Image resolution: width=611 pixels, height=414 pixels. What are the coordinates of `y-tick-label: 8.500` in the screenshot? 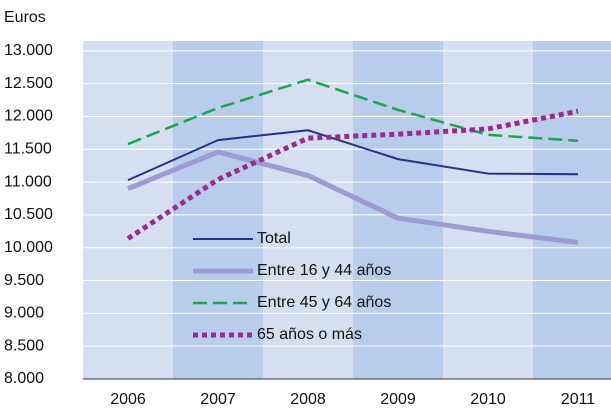 It's located at (24, 345).